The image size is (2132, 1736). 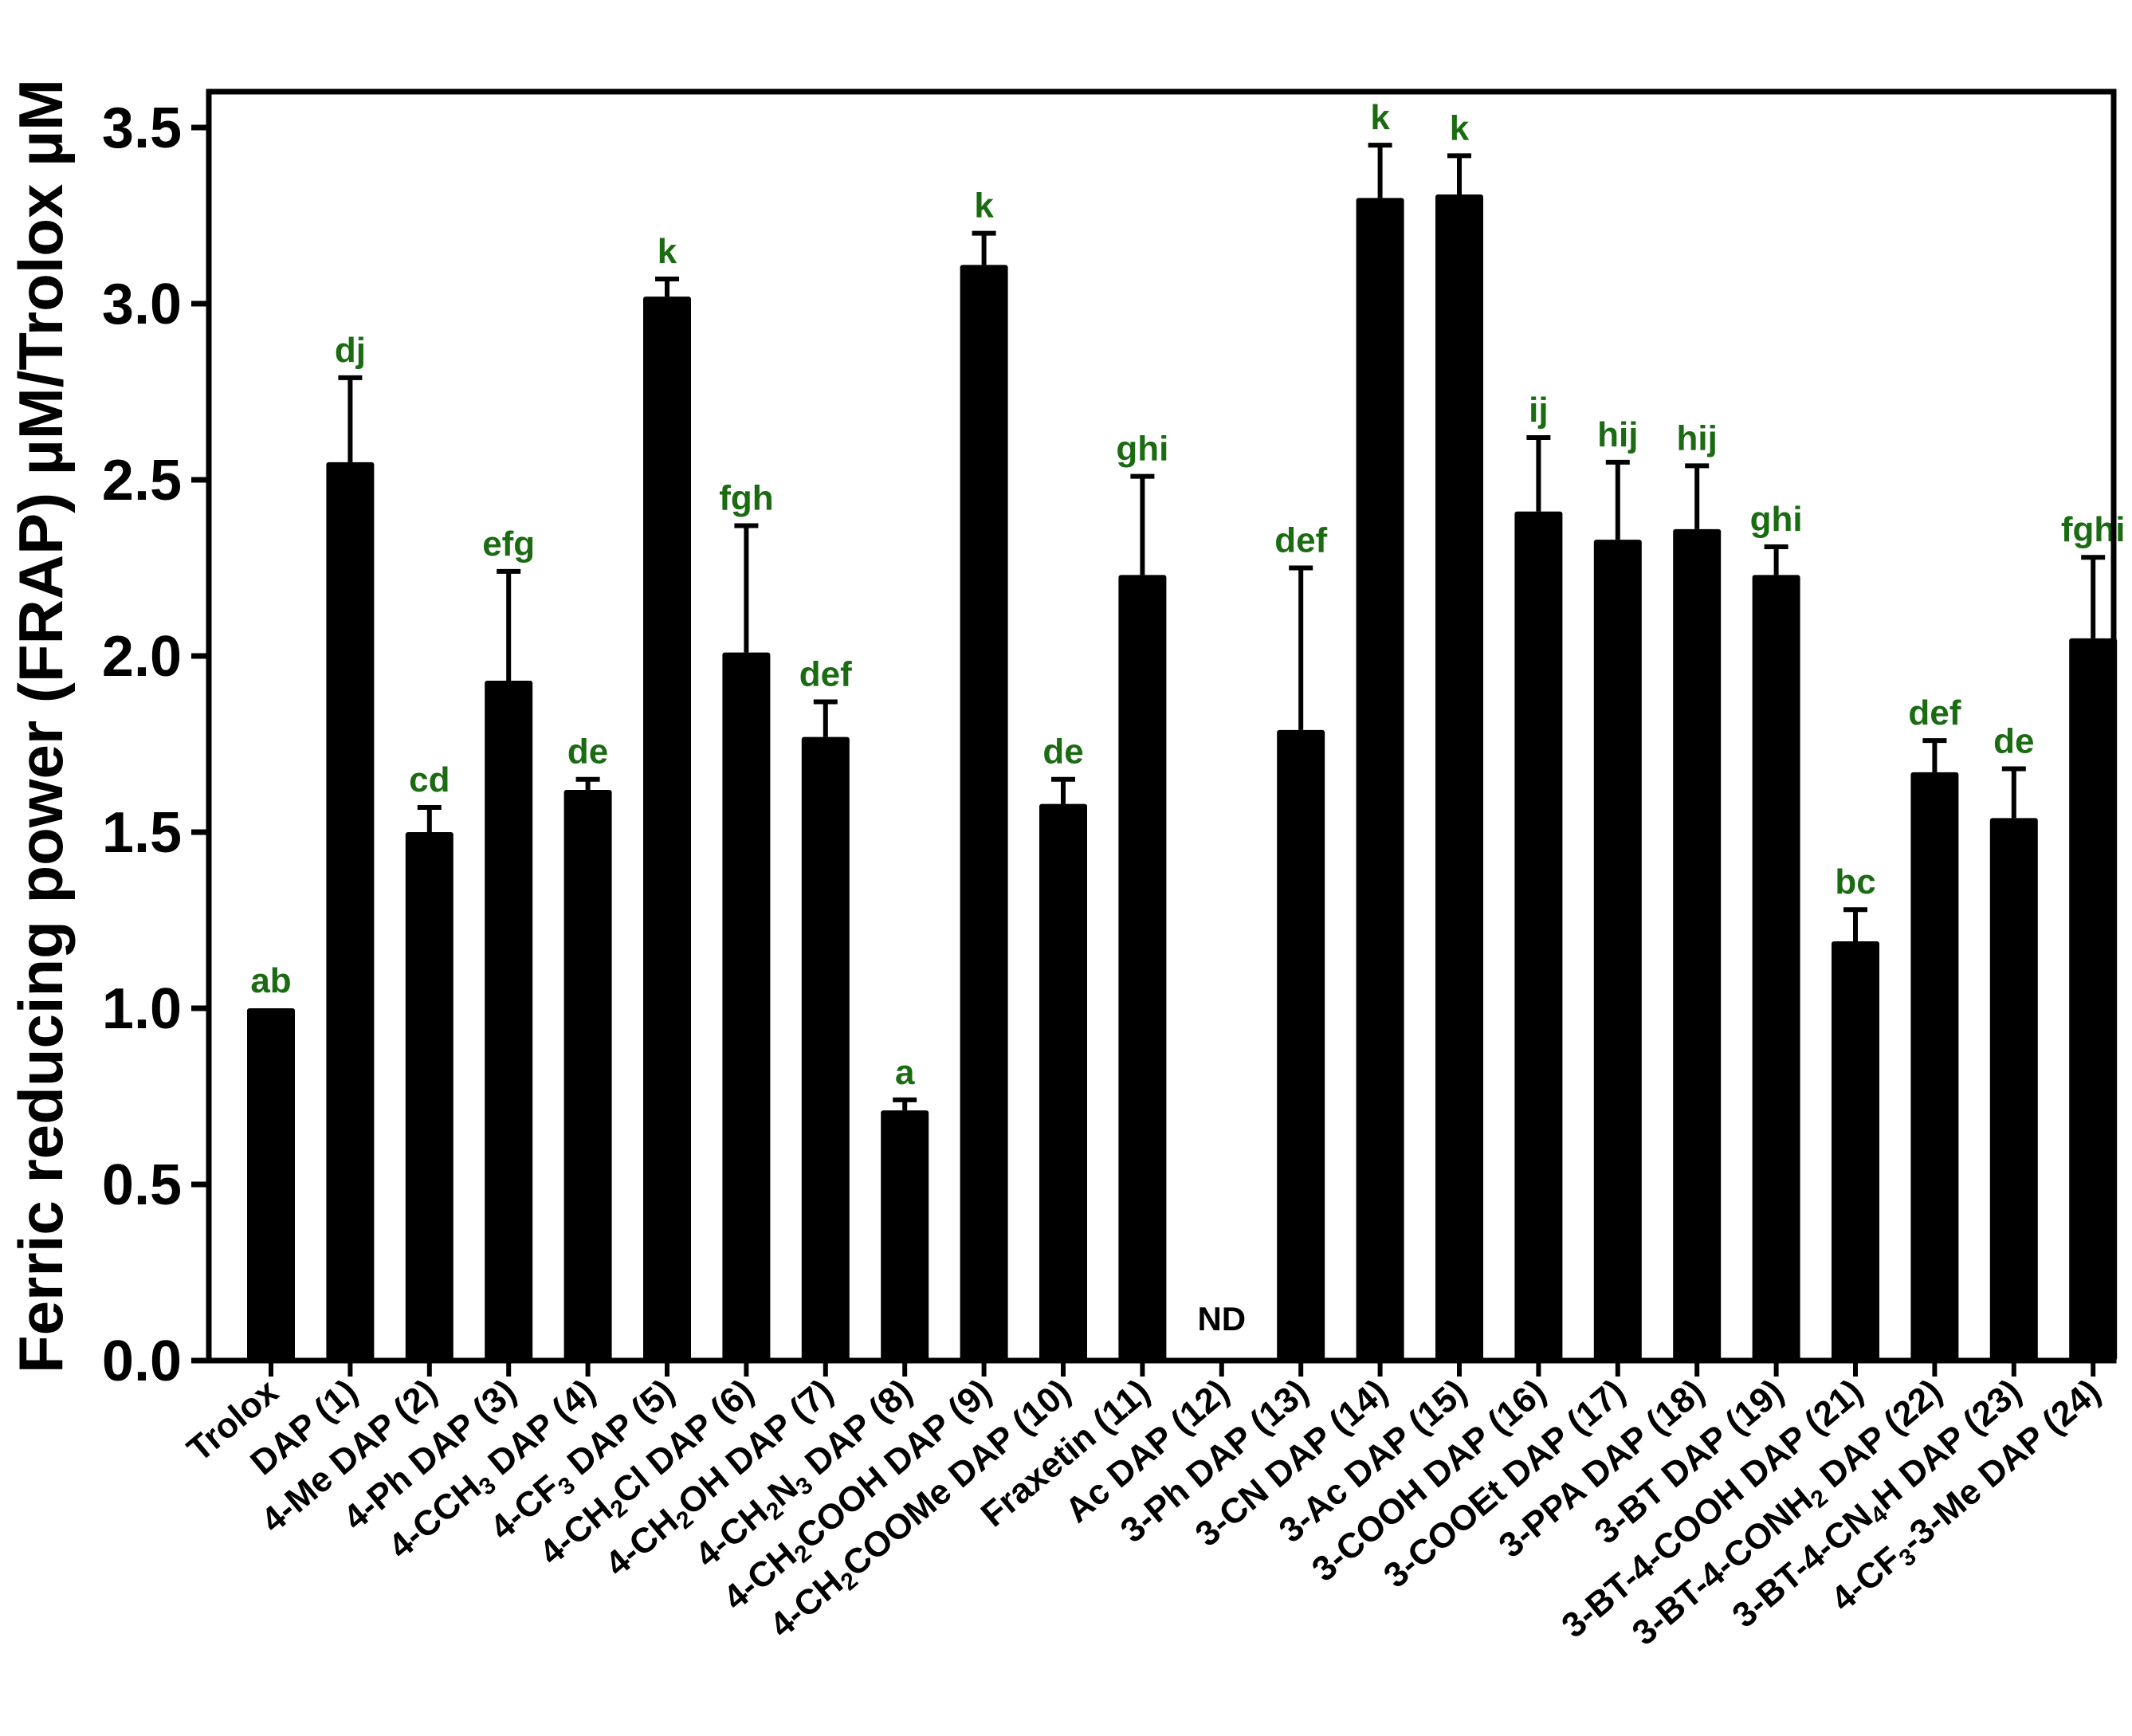 What do you see at coordinates (142, 128) in the screenshot?
I see `y-tick-label: 3.5` at bounding box center [142, 128].